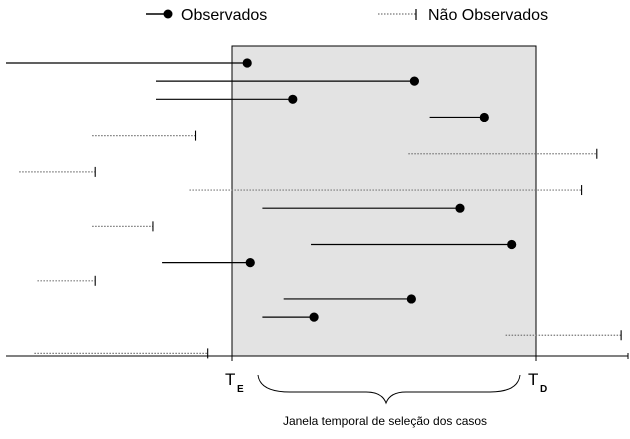 Image resolution: width=630 pixels, height=439 pixels. I want to click on window-brace, so click(389, 389).